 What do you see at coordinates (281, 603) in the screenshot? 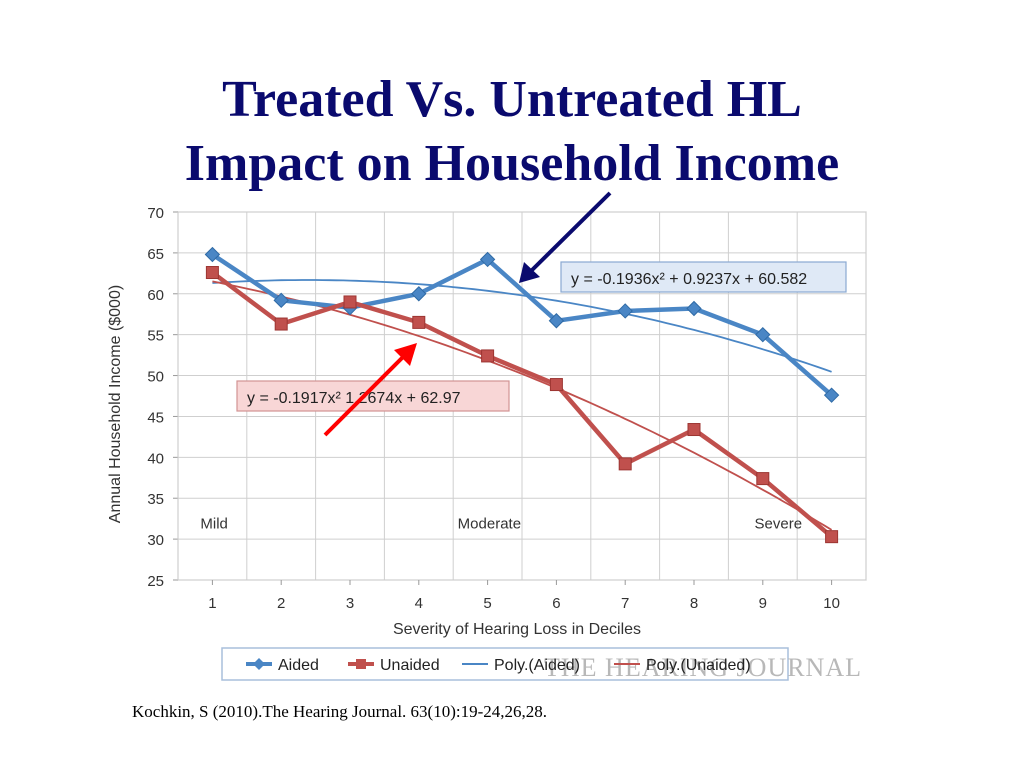
I see `x-tick-label: 2` at bounding box center [281, 603].